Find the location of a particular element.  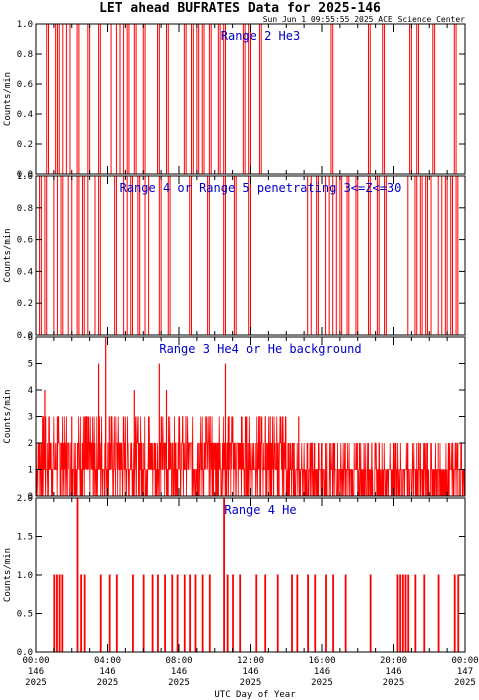

y-tick-label: 5 is located at coordinates (30, 365).